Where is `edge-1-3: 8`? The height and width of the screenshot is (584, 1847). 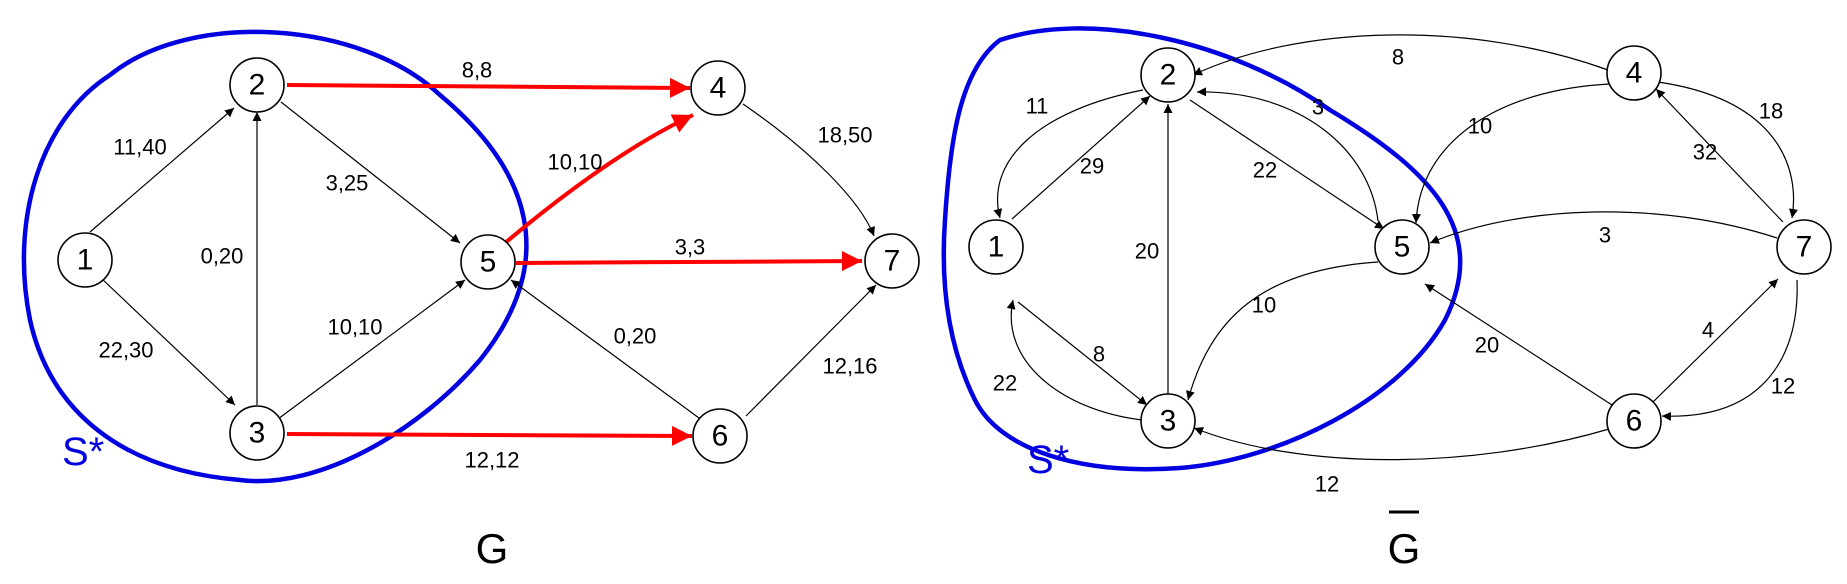
edge-1-3: 8 is located at coordinates (1082, 353).